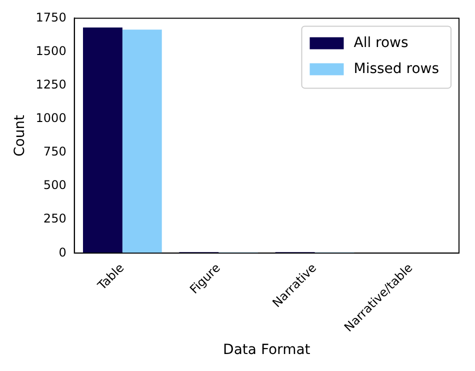 This screenshot has width=475, height=371. Describe the element at coordinates (54, 185) in the screenshot. I see `y-tick-label: 500` at that location.